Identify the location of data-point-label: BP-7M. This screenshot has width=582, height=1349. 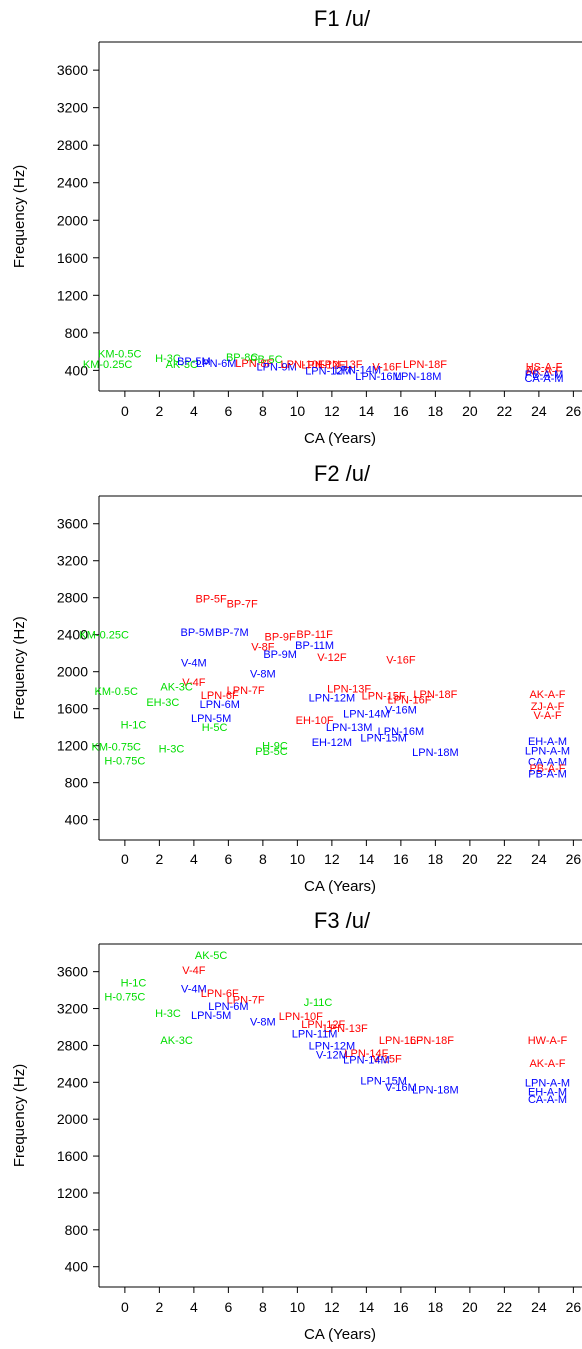
(232, 633).